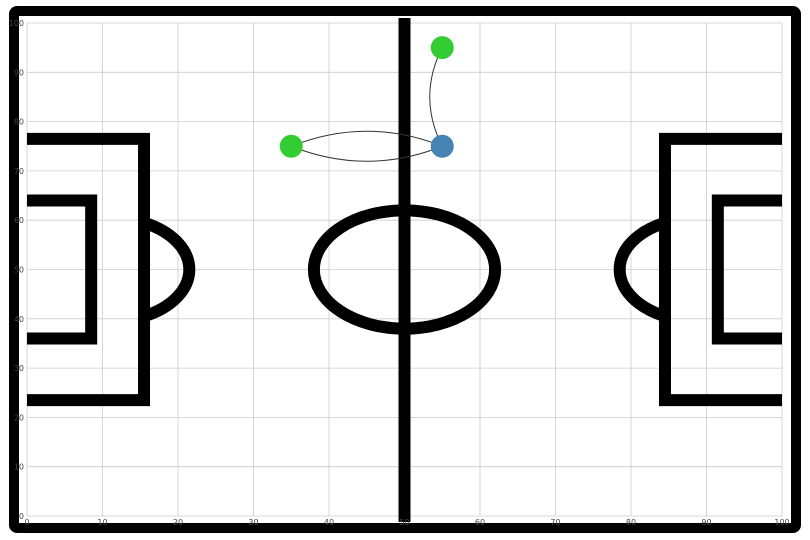 Image resolution: width=810 pixels, height=540 pixels. I want to click on y-tick-label: 70, so click(19, 171).